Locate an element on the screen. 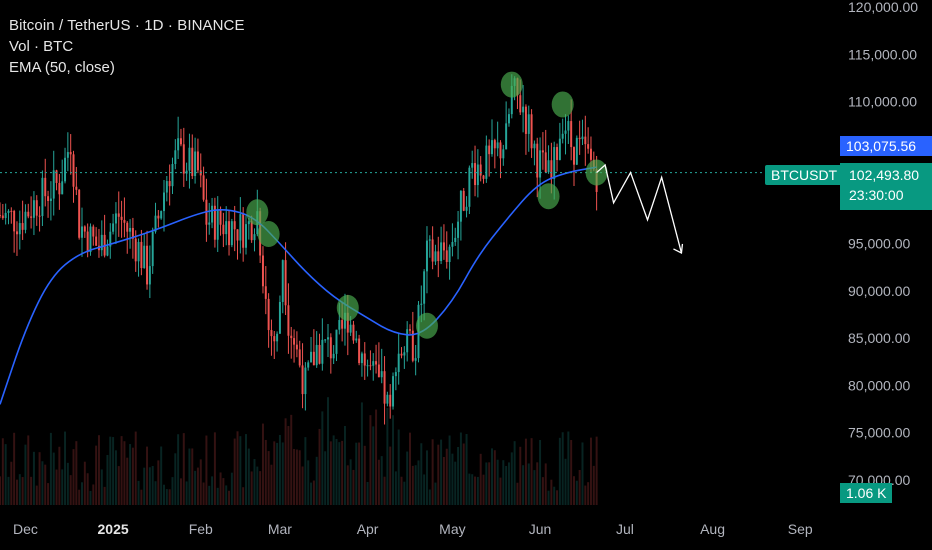 This screenshot has width=932, height=550. time-tick-label: Jul is located at coordinates (625, 529).